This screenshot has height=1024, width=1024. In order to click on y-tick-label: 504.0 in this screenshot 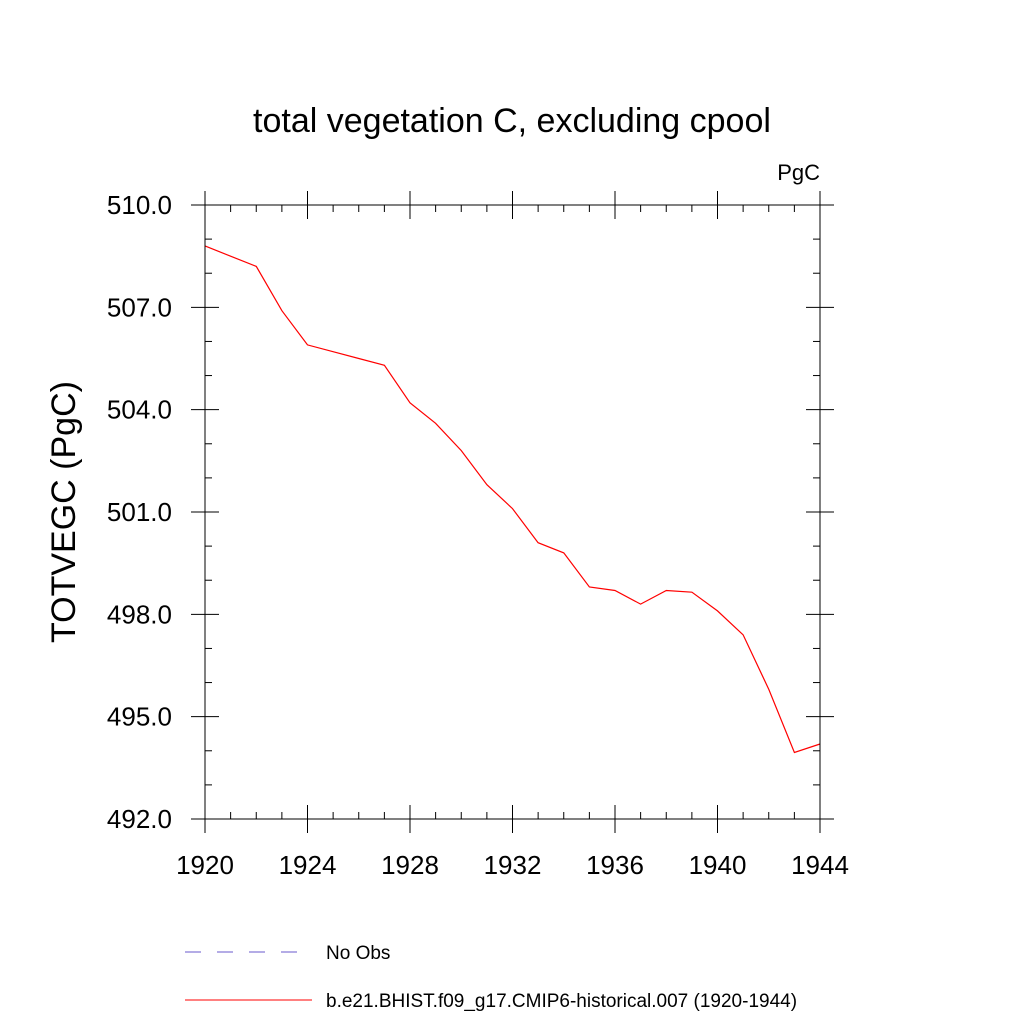, I will do `click(139, 410)`.